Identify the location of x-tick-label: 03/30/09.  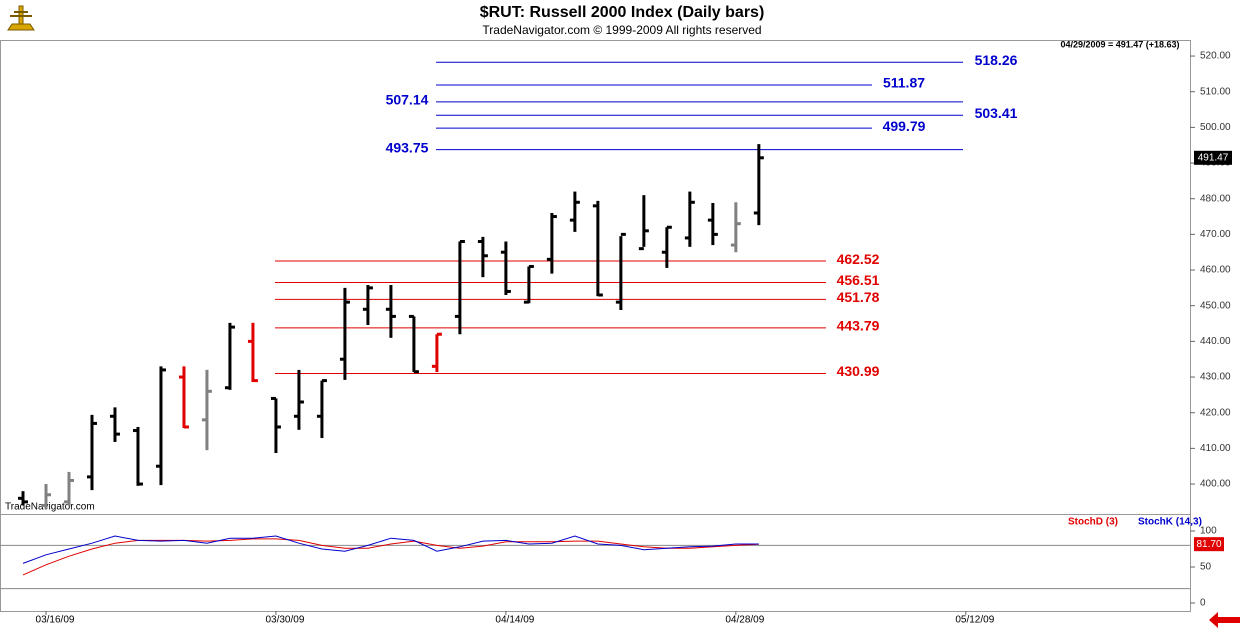
(284, 620).